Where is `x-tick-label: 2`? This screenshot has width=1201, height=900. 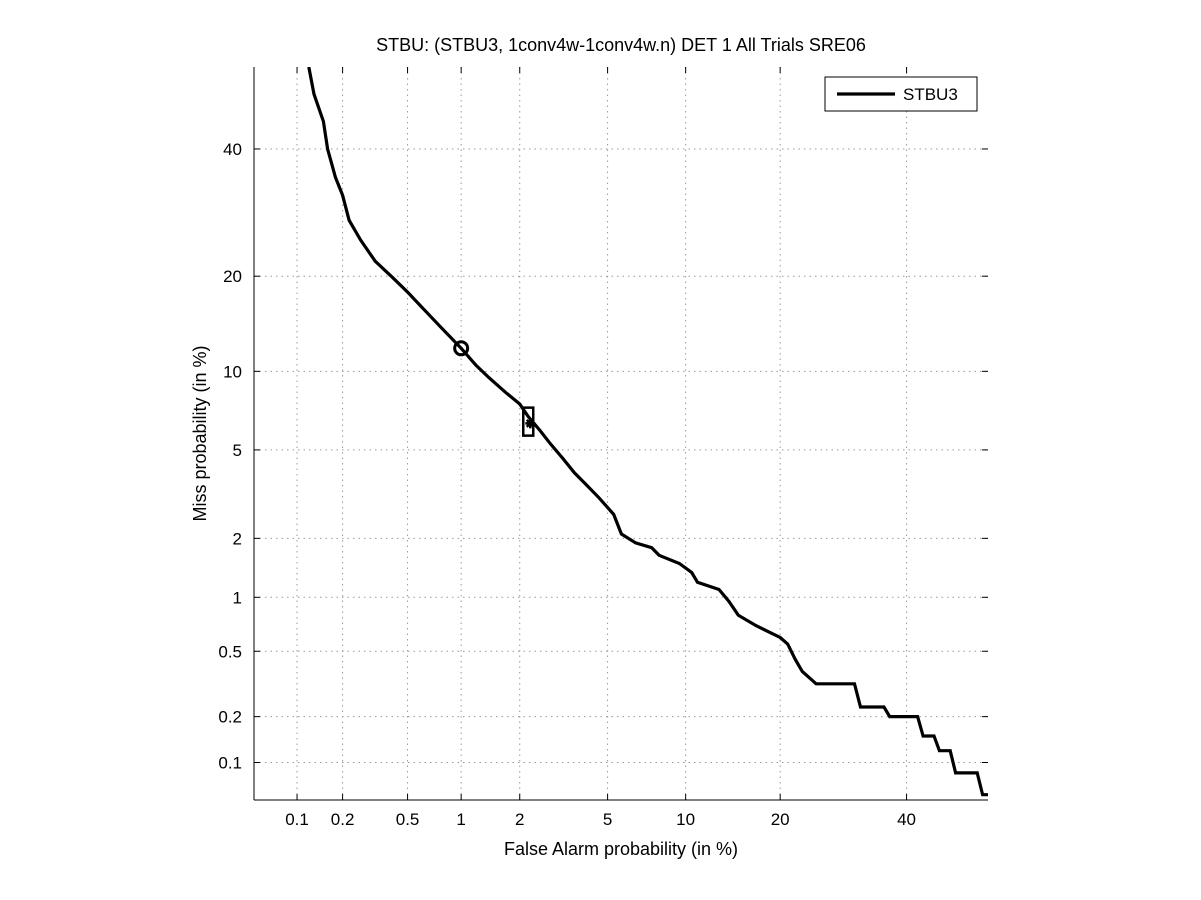 x-tick-label: 2 is located at coordinates (519, 819).